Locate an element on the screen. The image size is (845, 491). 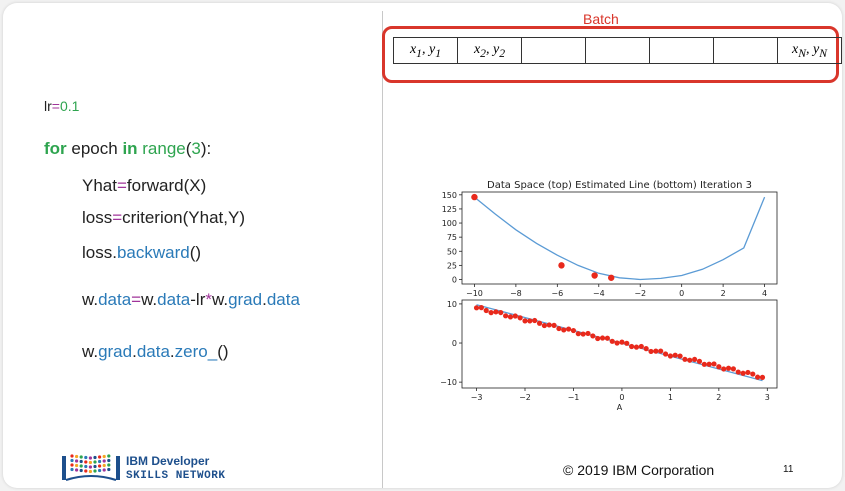
top-plot-frame is located at coordinates (619, 238).